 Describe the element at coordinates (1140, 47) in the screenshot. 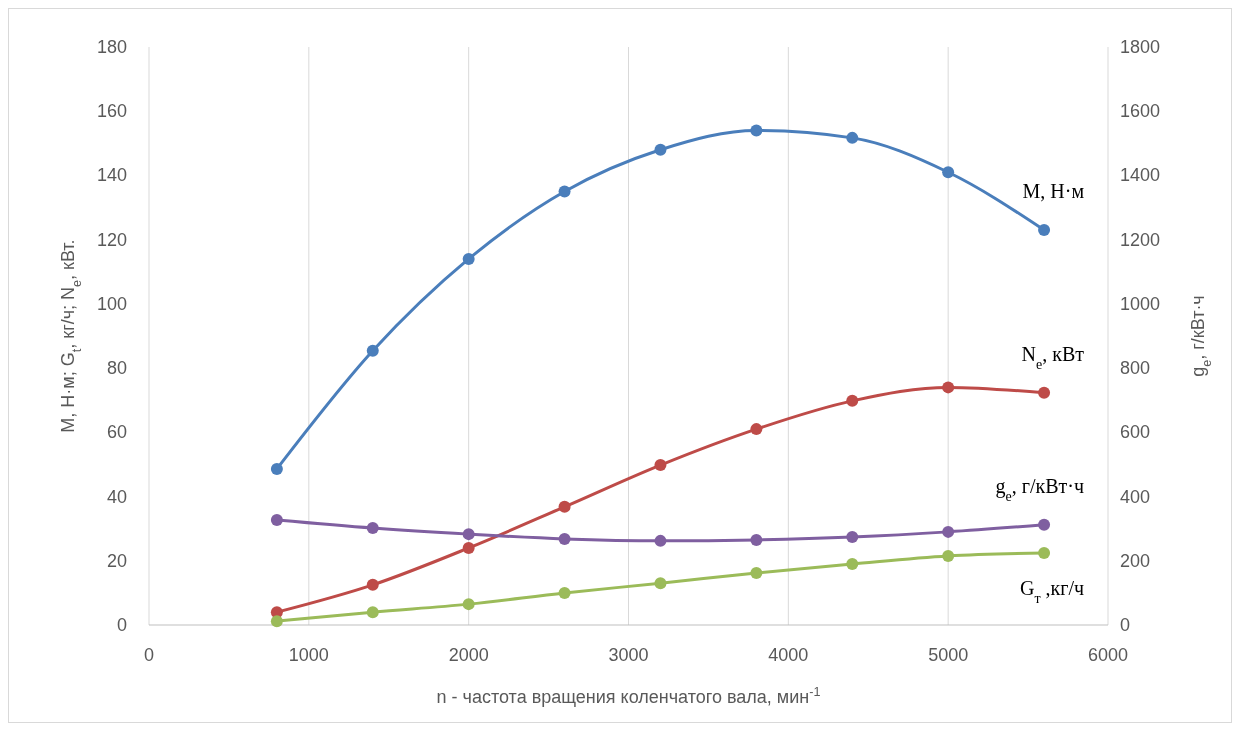

I see `y2-tick-label: 1800` at that location.